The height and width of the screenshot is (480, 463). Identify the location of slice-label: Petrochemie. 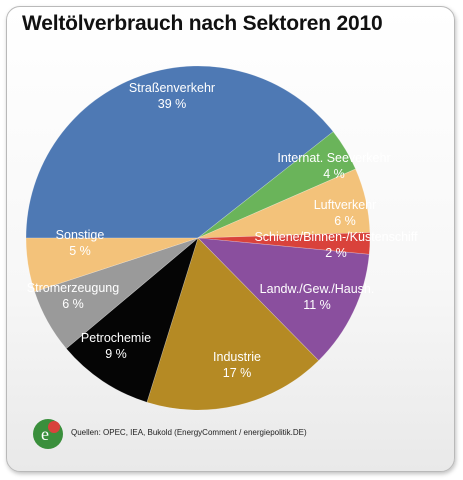
(116, 338).